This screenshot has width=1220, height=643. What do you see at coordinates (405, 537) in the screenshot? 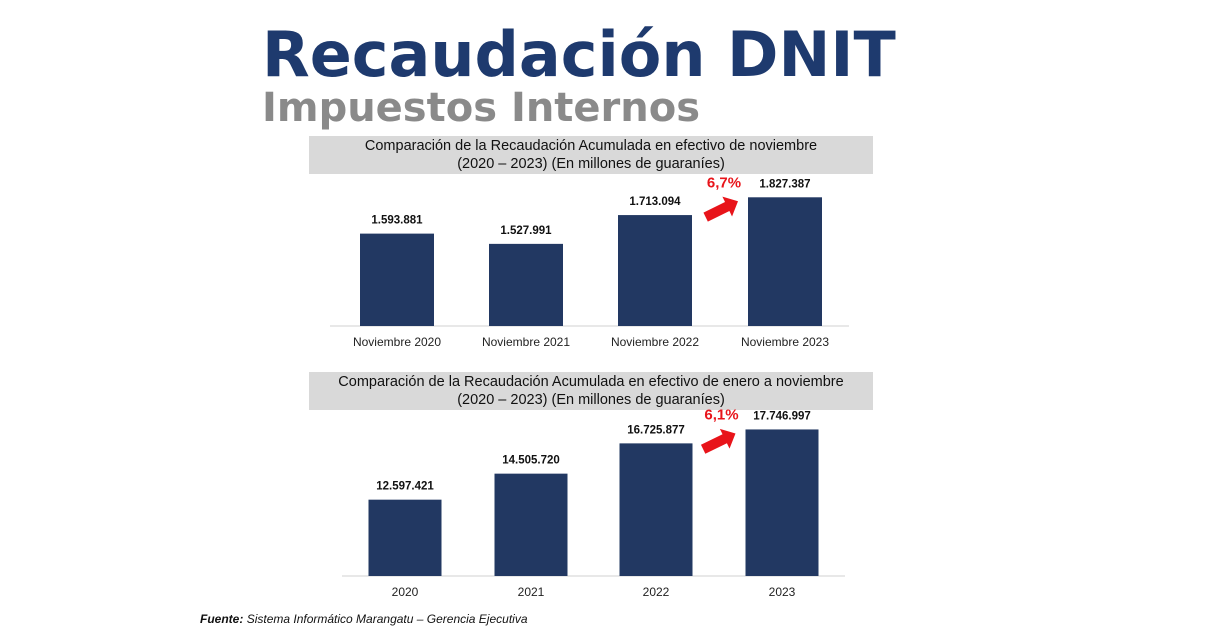
I see `bar-2020` at bounding box center [405, 537].